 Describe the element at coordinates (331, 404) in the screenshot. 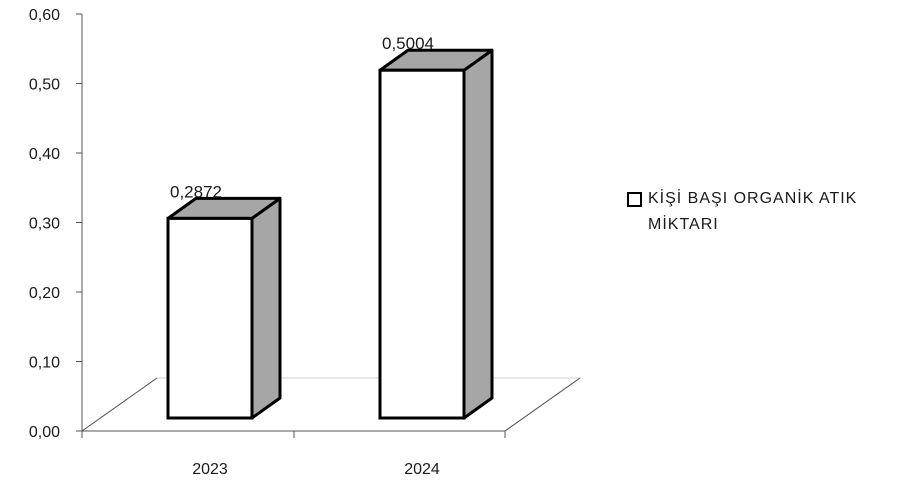

I see `chart-floor` at that location.